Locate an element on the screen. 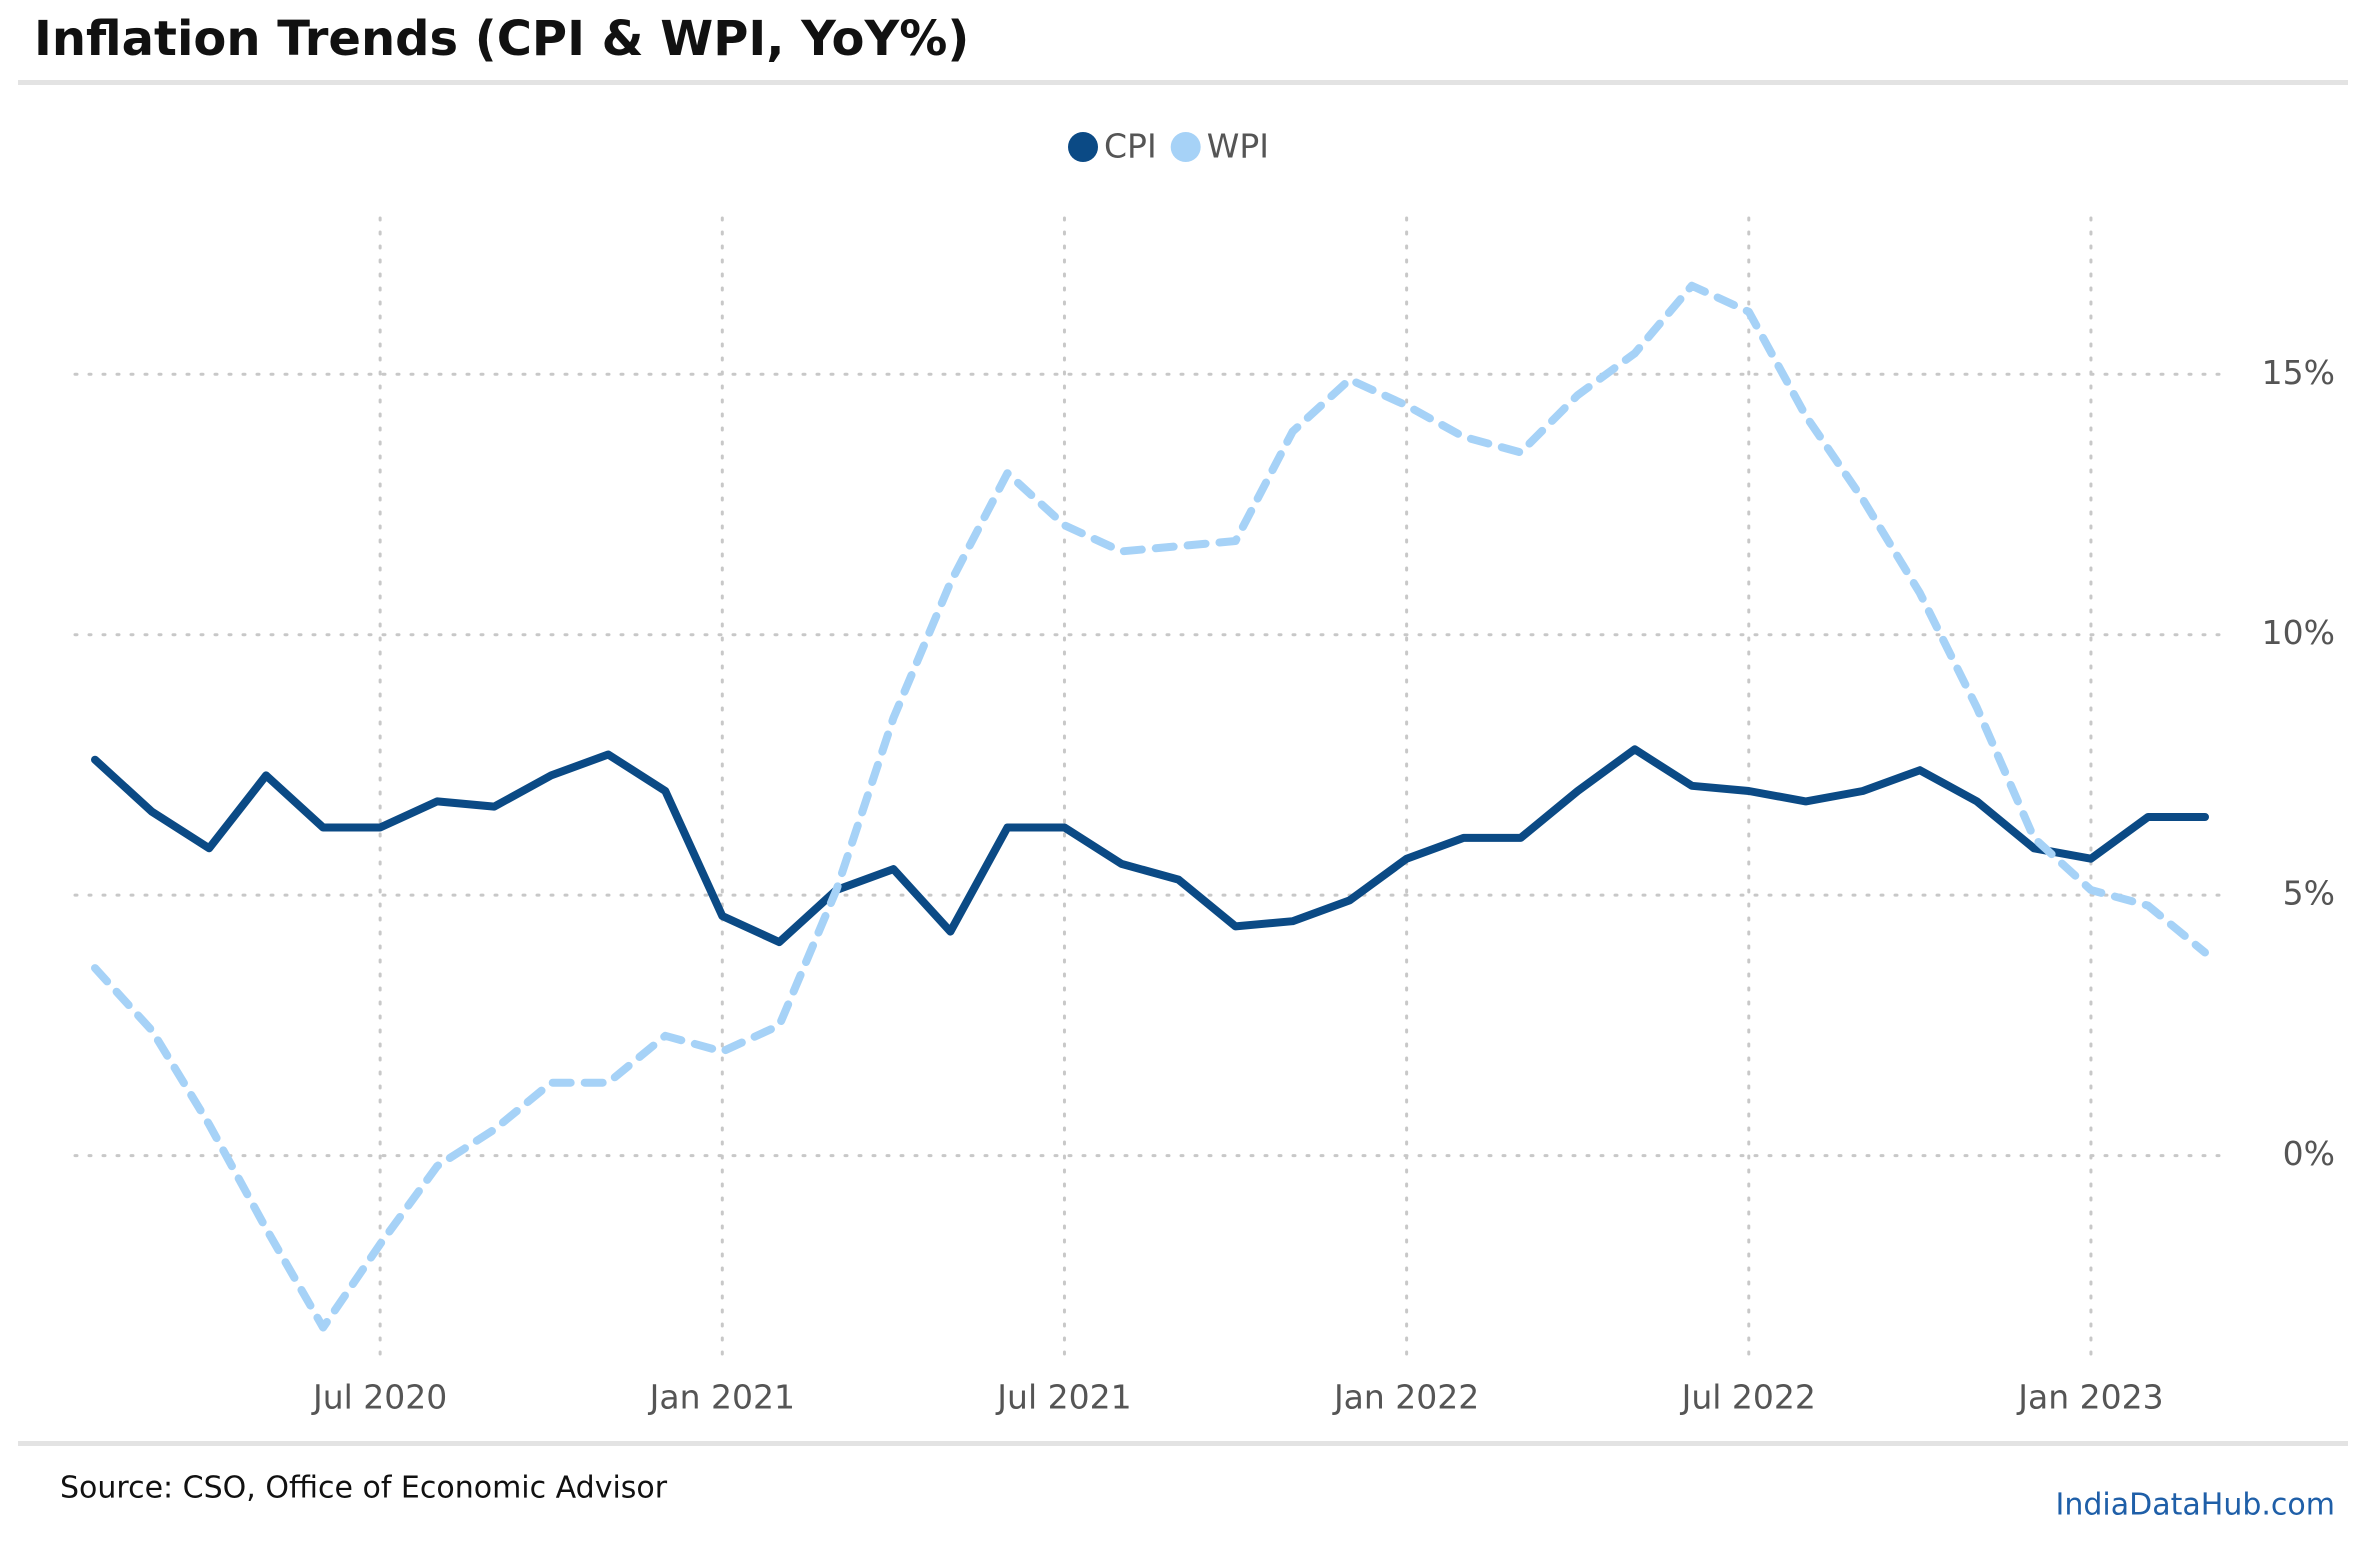 The image size is (2363, 1541). chart-title: Inflation Trends (CPI & WPI, YoY%) is located at coordinates (501, 39).